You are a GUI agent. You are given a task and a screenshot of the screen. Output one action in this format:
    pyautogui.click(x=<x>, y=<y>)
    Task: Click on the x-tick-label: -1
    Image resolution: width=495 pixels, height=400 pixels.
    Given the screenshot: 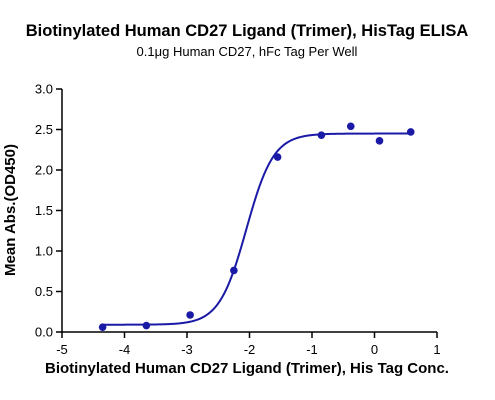 What is the action you would take?
    pyautogui.click(x=312, y=349)
    